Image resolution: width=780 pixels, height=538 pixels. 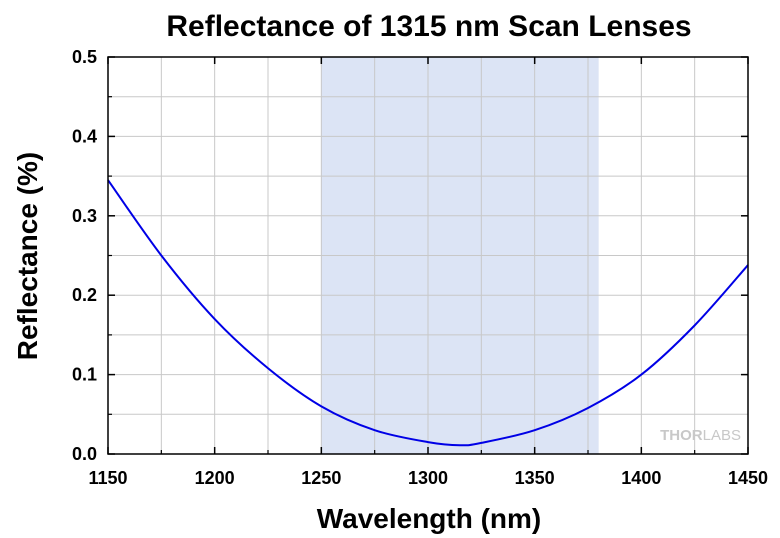 I want to click on x-tick-label: 1300, so click(x=428, y=478).